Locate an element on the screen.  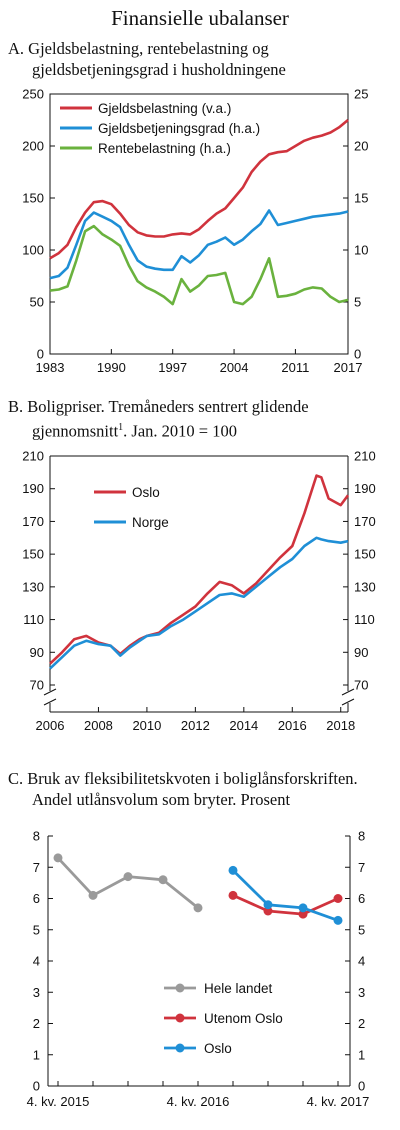
panel-b-title-line2-end: . Jan. 2010 = 100 is located at coordinates (180, 431).